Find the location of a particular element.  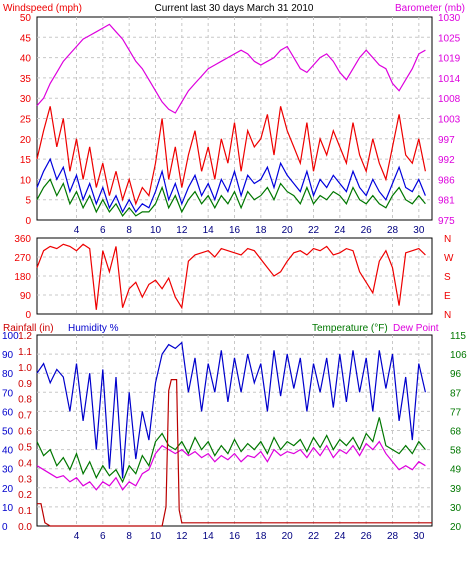

x-tick-label: 26 is located at coordinates (367, 536).